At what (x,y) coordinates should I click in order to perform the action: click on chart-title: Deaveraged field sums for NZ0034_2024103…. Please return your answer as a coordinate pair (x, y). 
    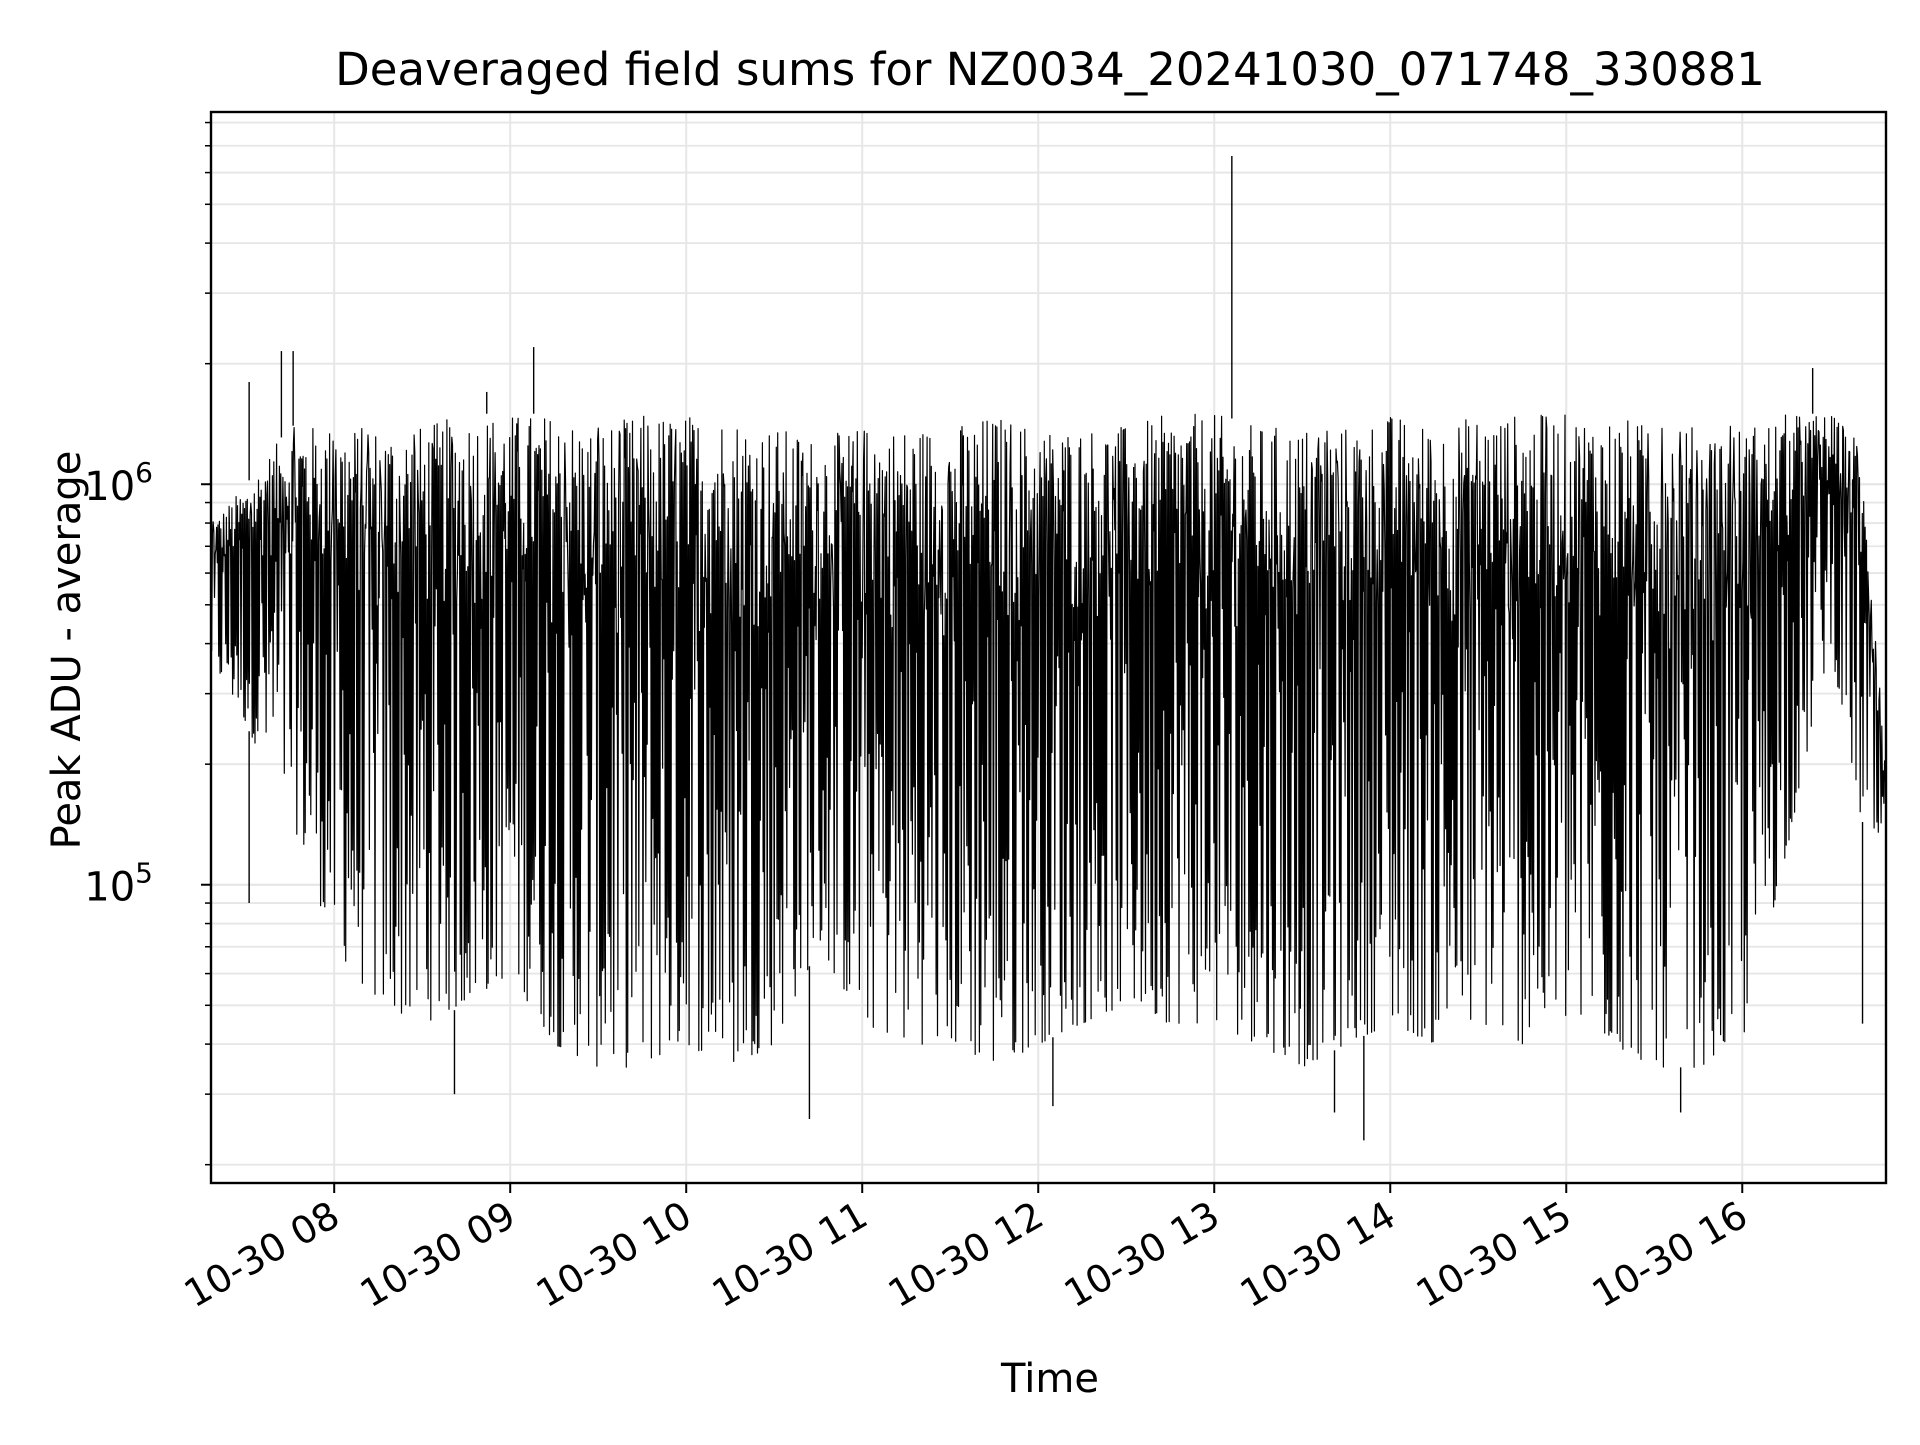
    Looking at the image, I should click on (1050, 69).